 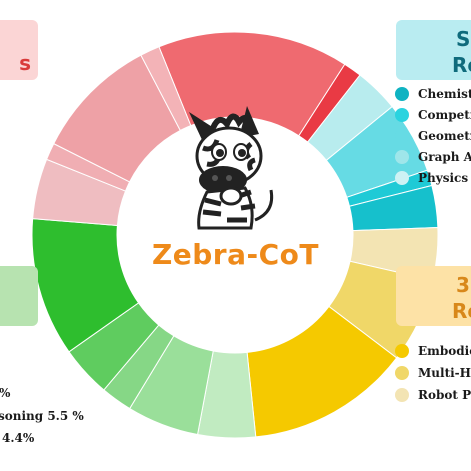 I want to click on category-box-3d-visual: 3I Re, so click(x=433, y=296).